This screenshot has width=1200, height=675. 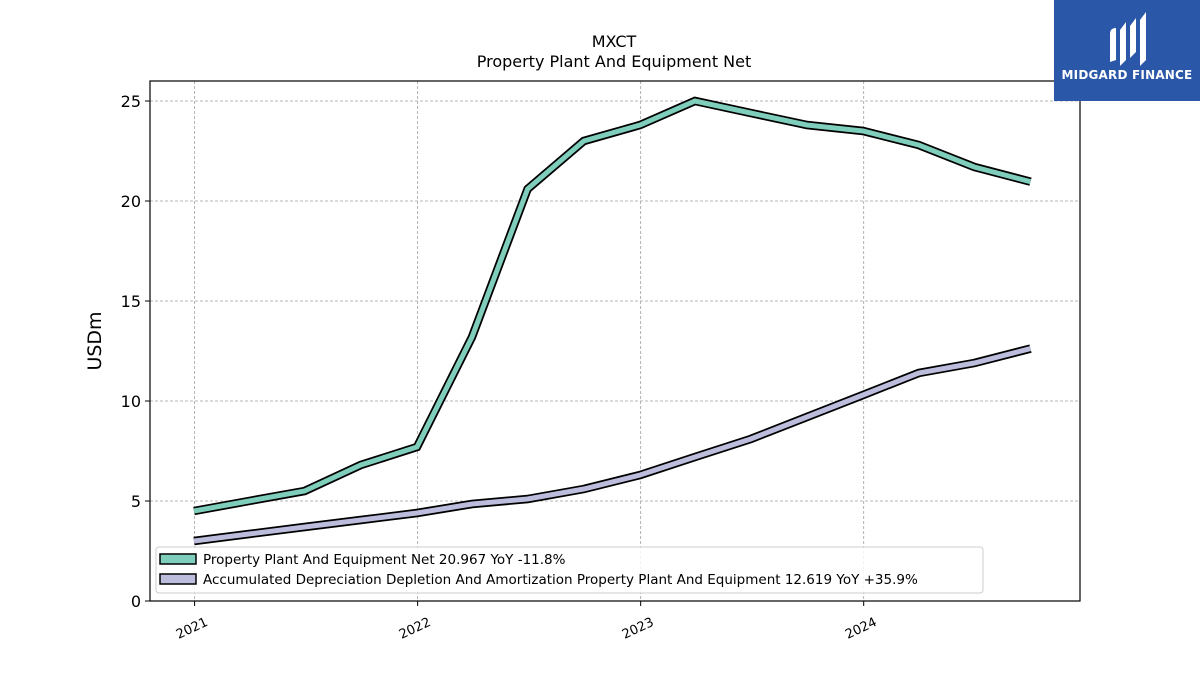 What do you see at coordinates (638, 629) in the screenshot?
I see `x-tick-label: 2023` at bounding box center [638, 629].